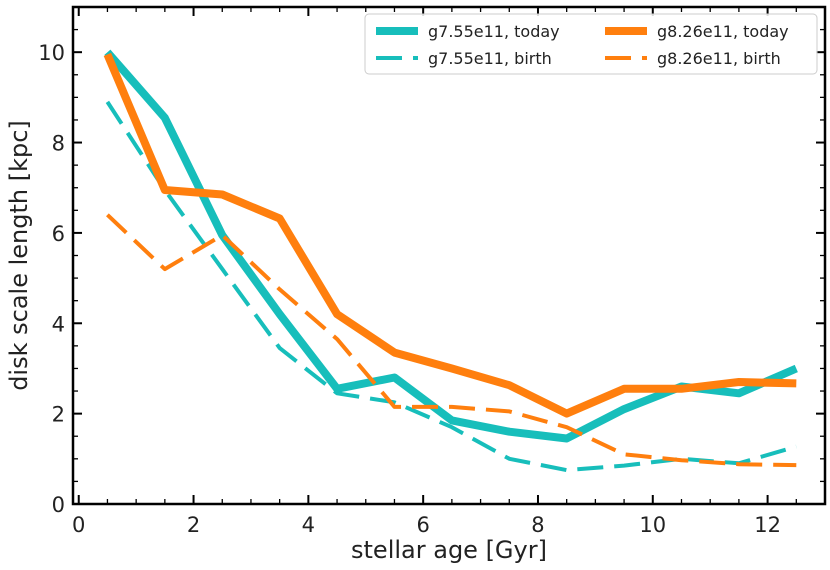  What do you see at coordinates (494, 31) in the screenshot?
I see `legend-label-1: g7.55e11, today` at bounding box center [494, 31].